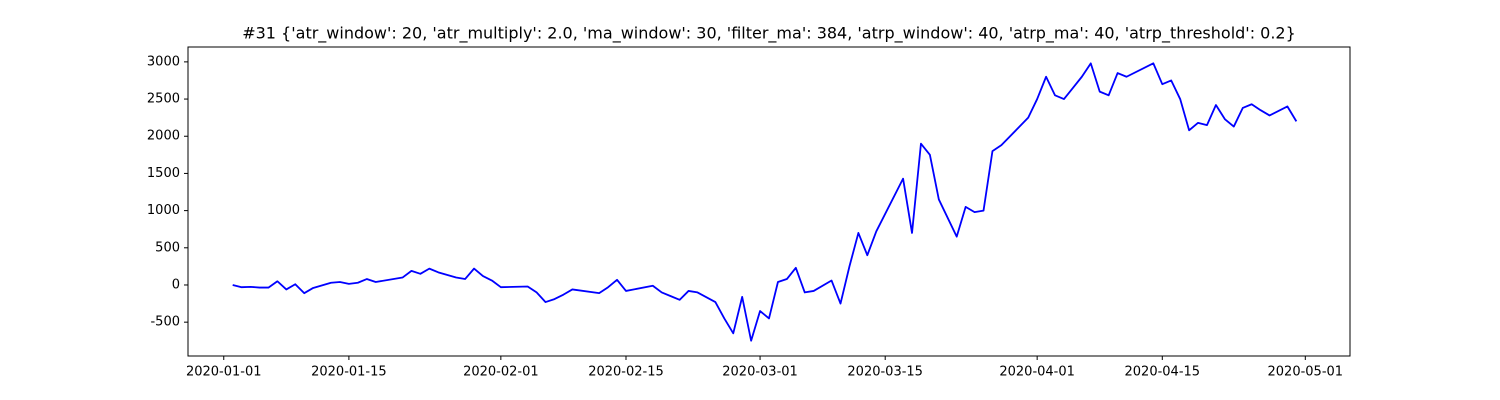 The width and height of the screenshot is (1500, 400). I want to click on x-tick-label: 2020-03-15, so click(885, 372).